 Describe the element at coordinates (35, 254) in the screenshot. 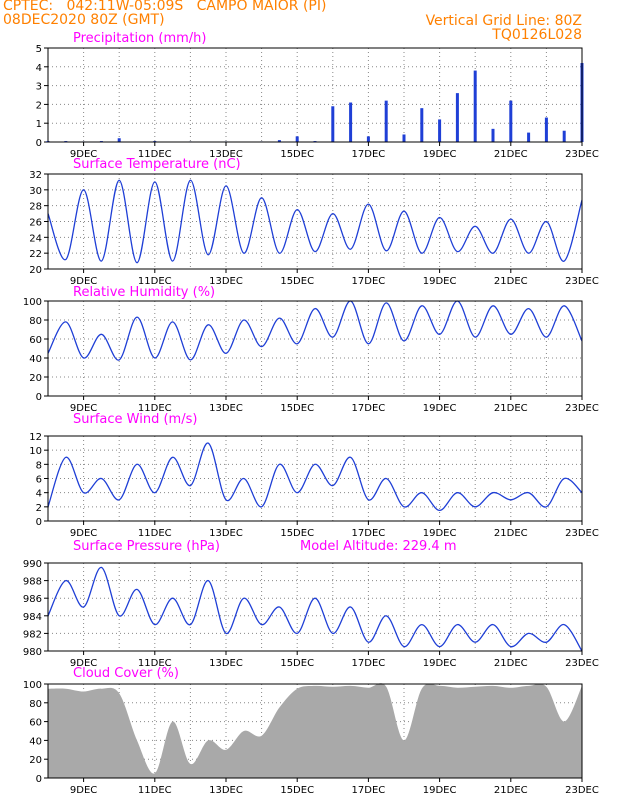

I see `temp-ytick-label: 22` at that location.